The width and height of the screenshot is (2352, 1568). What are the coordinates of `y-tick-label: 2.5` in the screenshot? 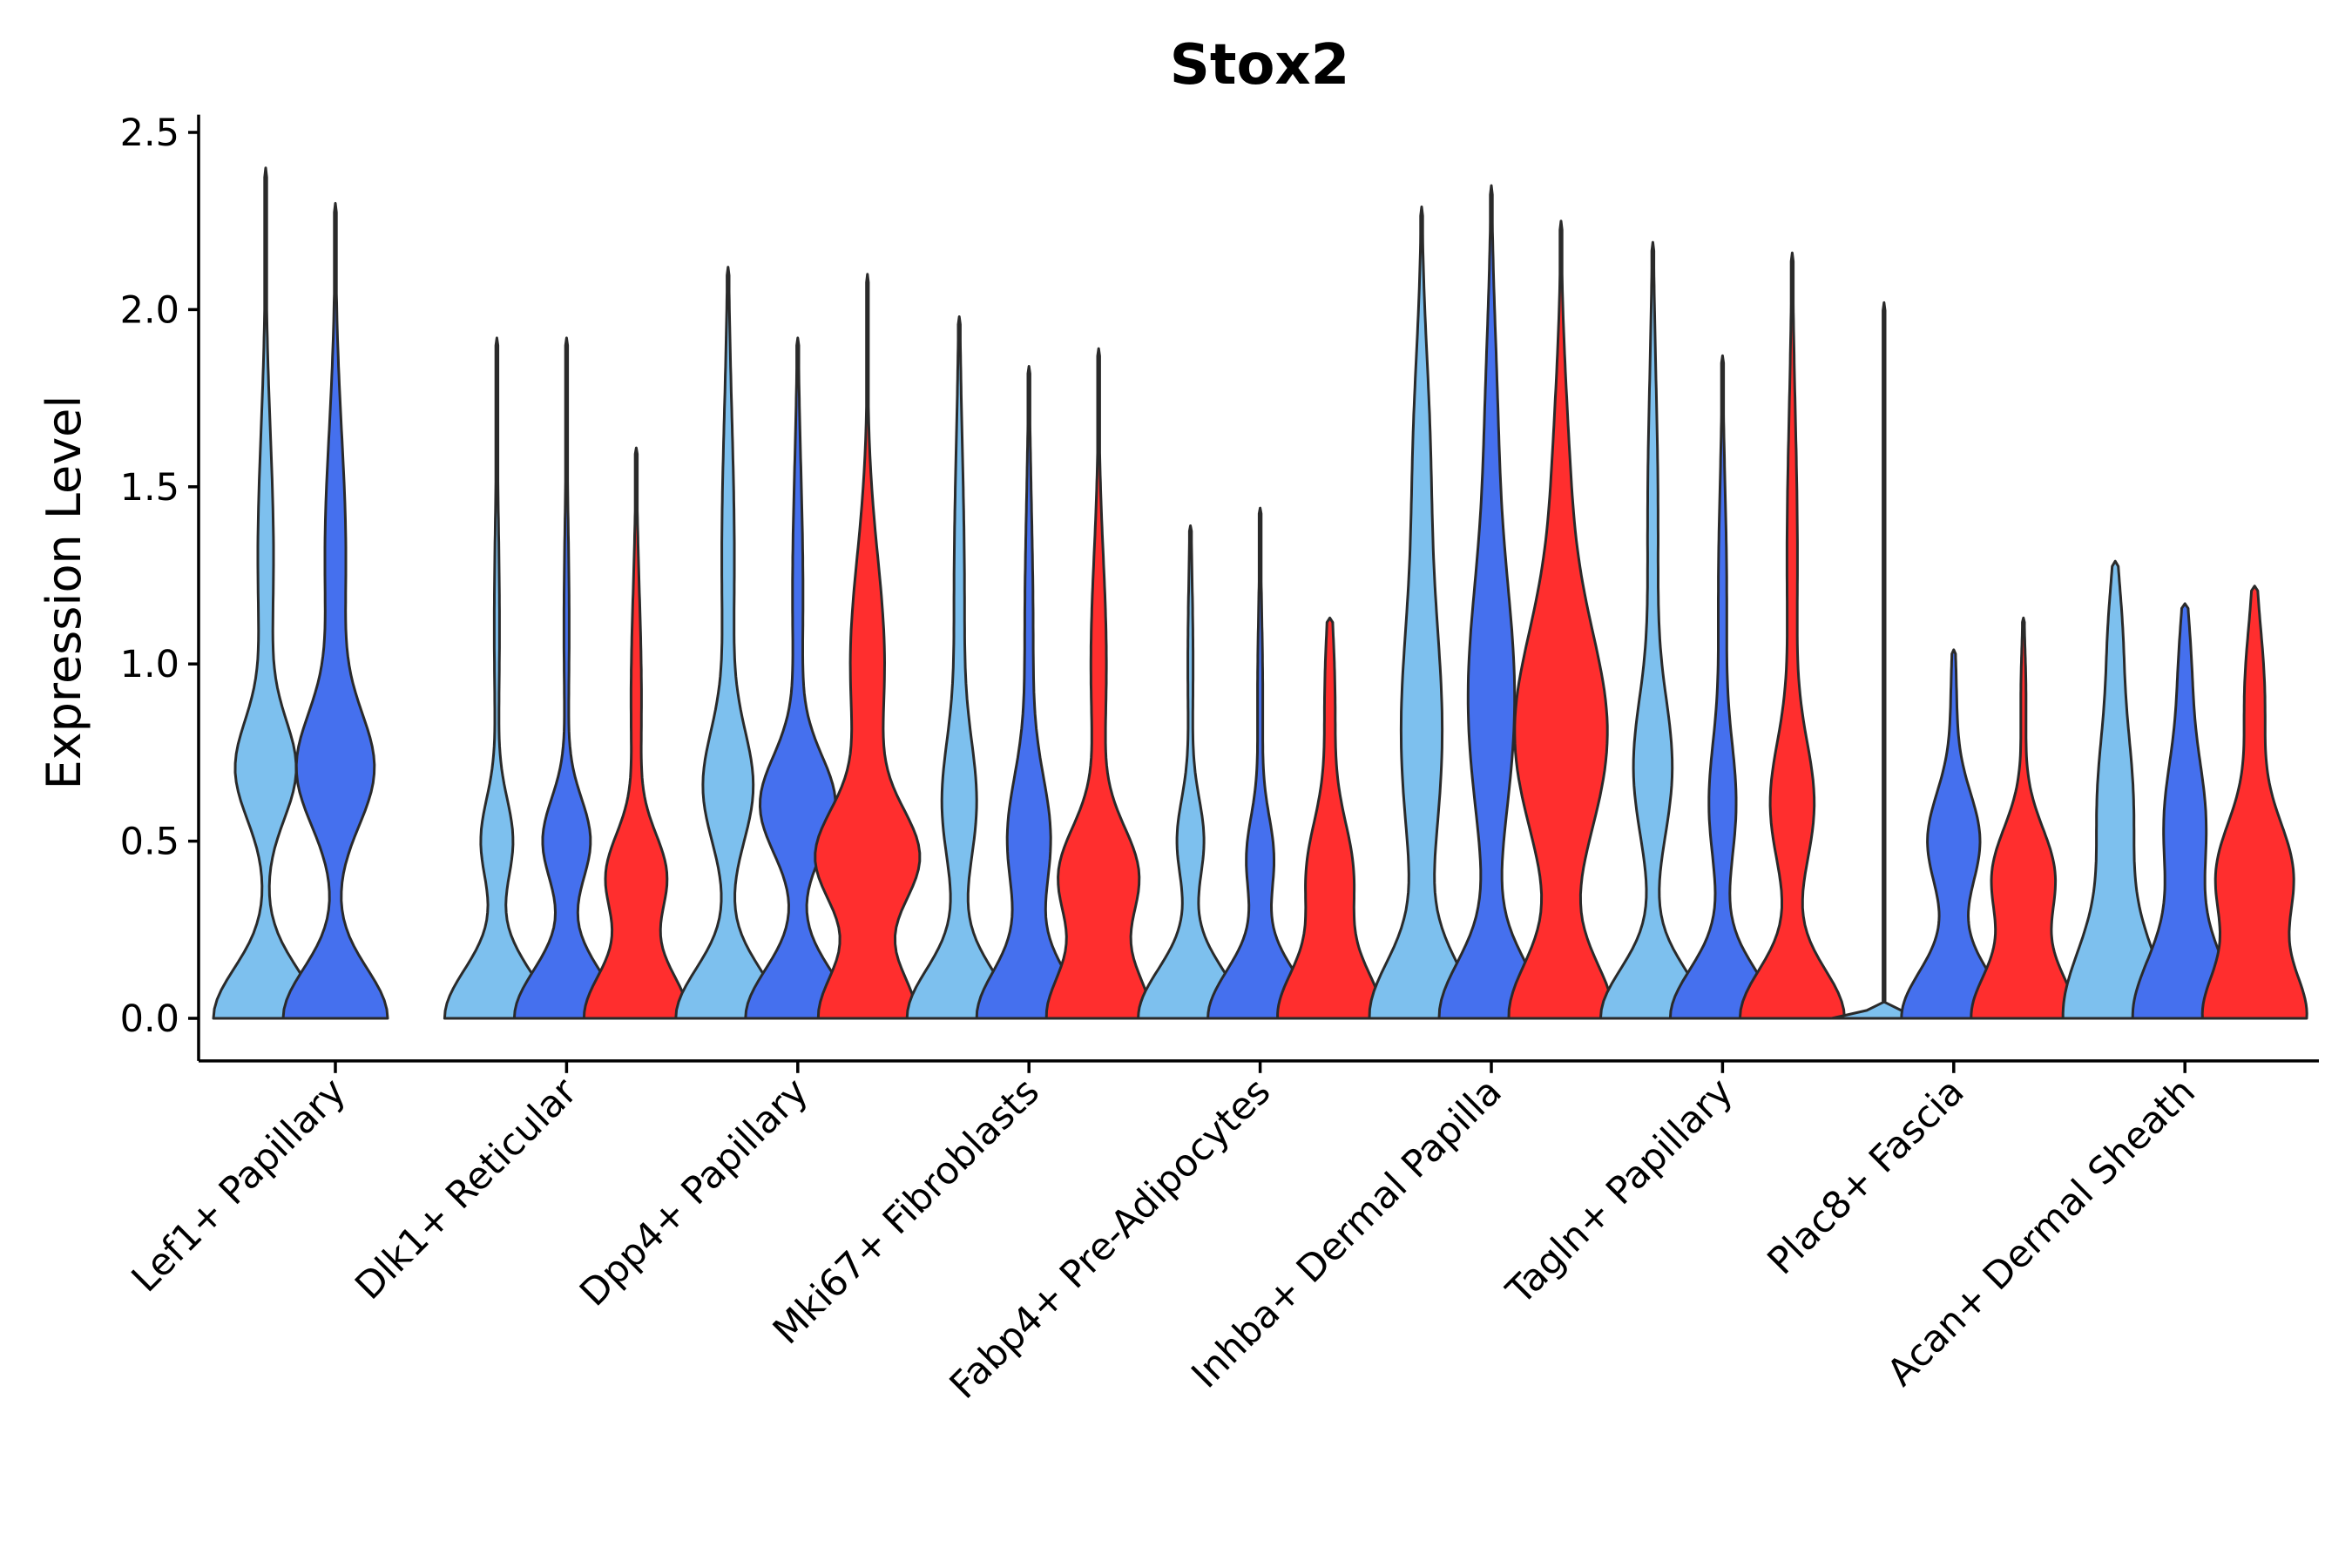 It's located at (150, 134).